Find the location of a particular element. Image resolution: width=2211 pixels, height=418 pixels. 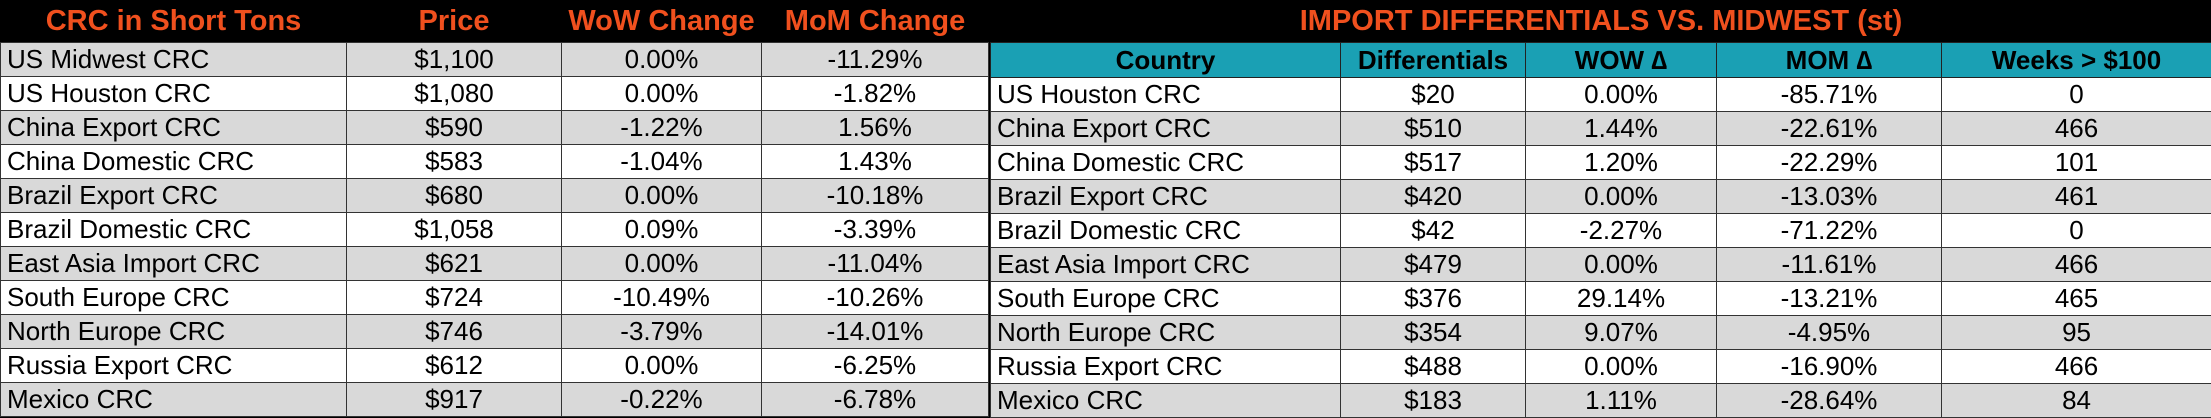

header-country: Country is located at coordinates (1166, 60).